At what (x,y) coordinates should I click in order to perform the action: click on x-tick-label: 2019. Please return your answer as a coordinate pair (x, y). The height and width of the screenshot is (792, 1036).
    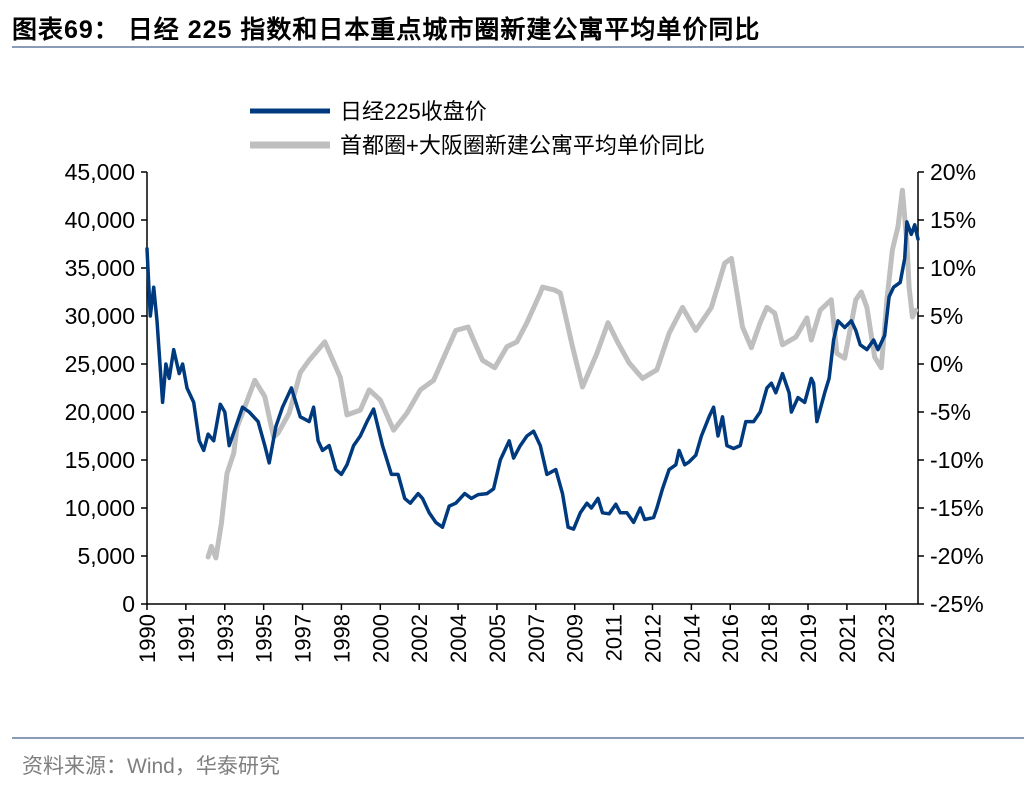
    Looking at the image, I should click on (808, 638).